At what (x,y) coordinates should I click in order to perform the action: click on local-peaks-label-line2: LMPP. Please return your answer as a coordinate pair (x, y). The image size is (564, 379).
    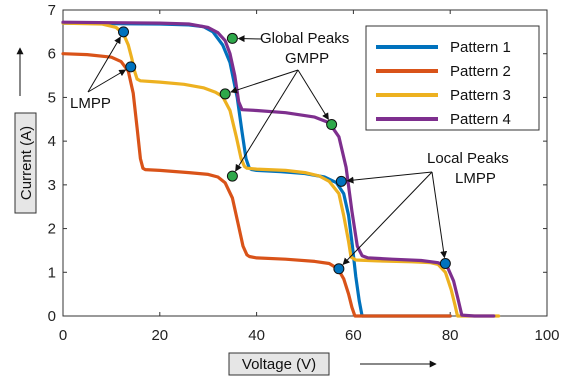
    Looking at the image, I should click on (475, 178).